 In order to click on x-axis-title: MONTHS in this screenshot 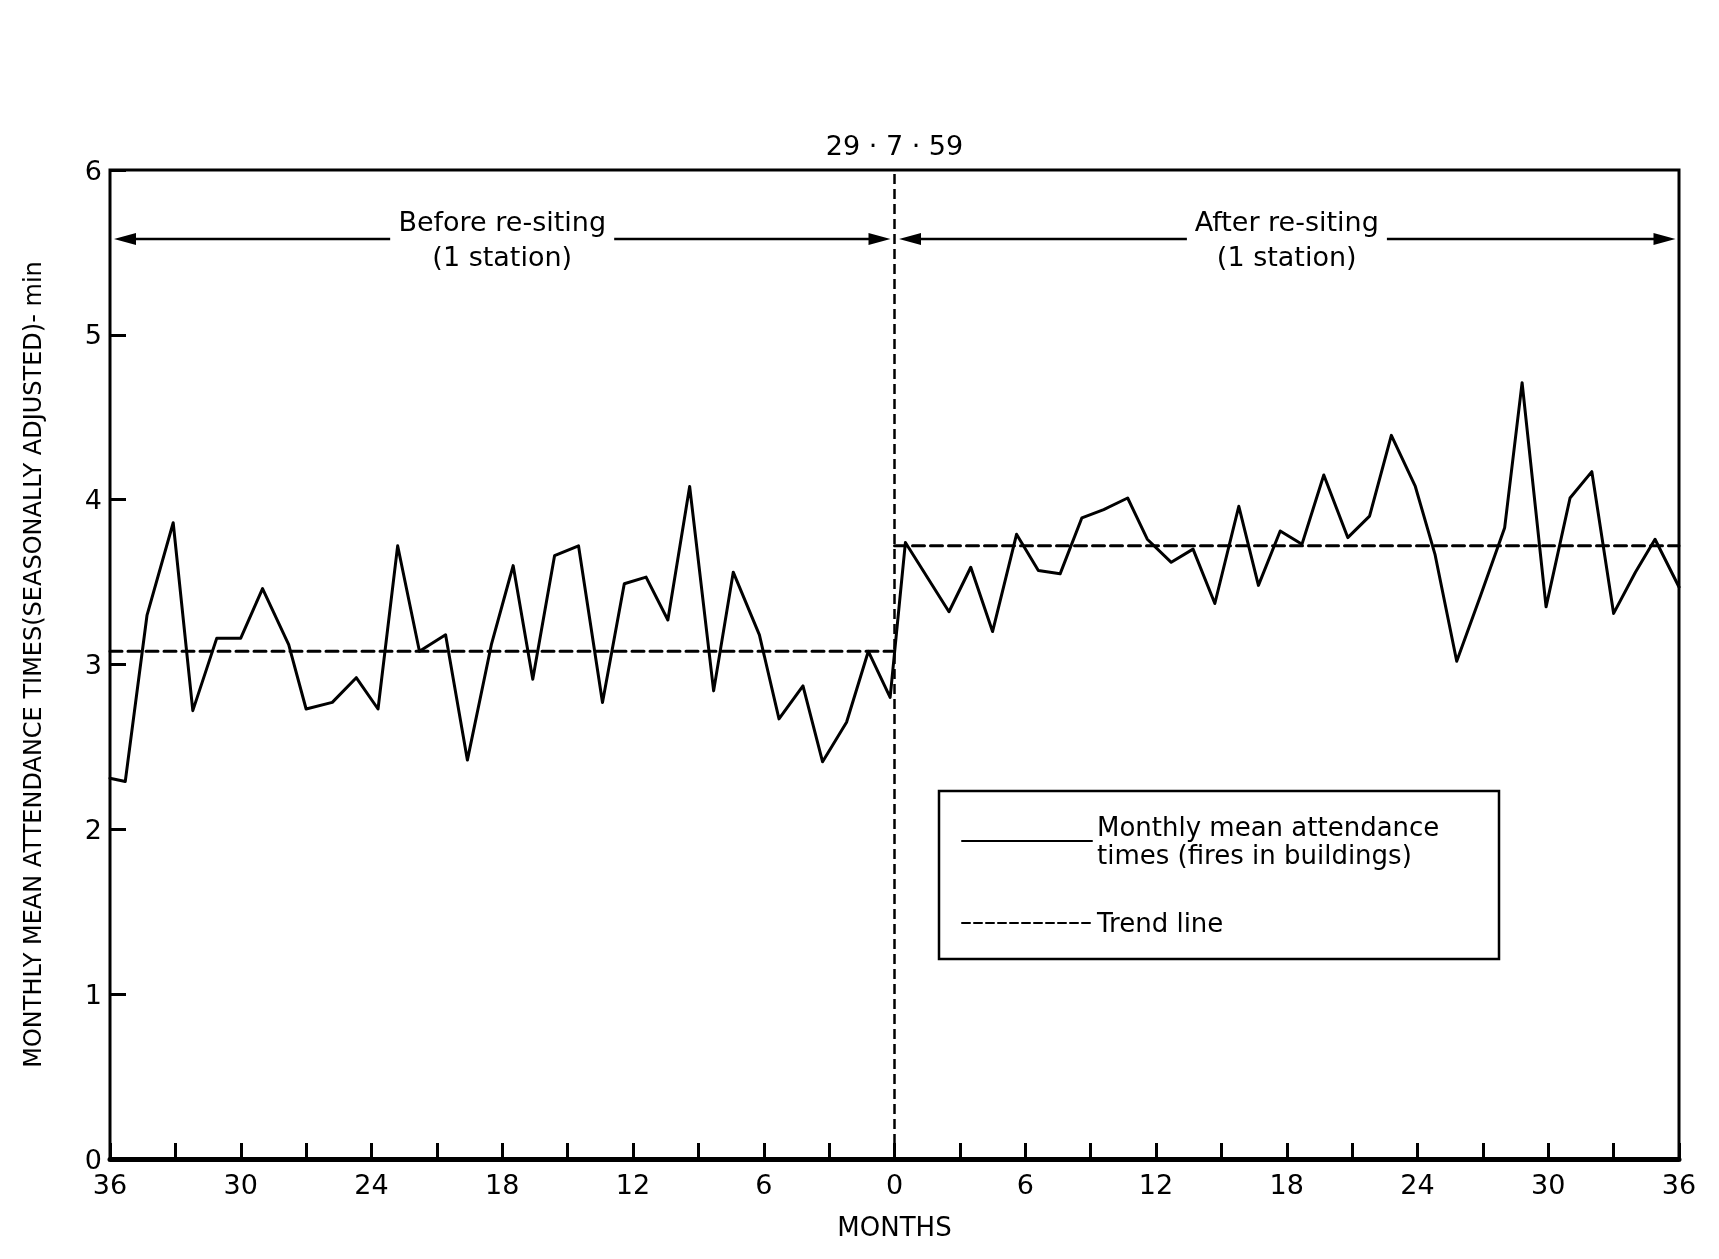, I will do `click(894, 1227)`.